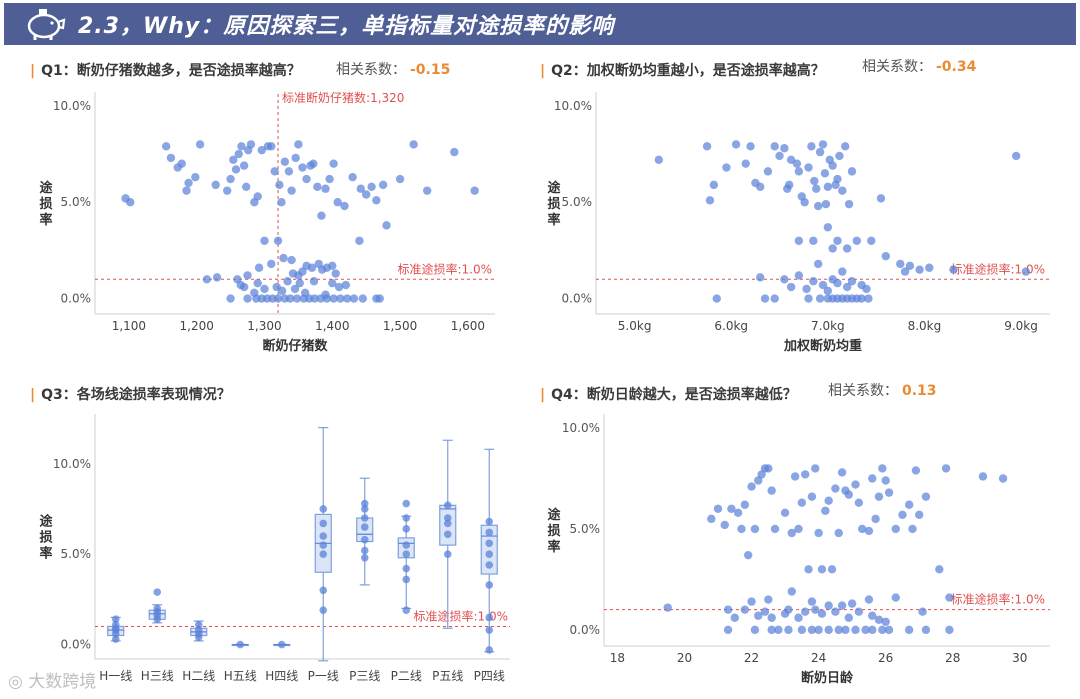 The width and height of the screenshot is (1080, 699). Describe the element at coordinates (997, 268) in the screenshot. I see `reference-line-label: 标准途损率:1.0%` at that location.